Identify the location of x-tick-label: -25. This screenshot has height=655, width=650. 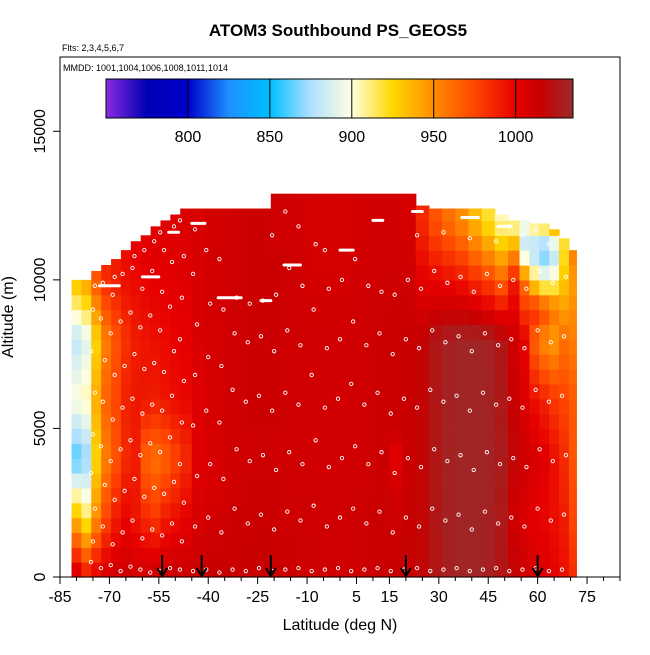
(257, 597).